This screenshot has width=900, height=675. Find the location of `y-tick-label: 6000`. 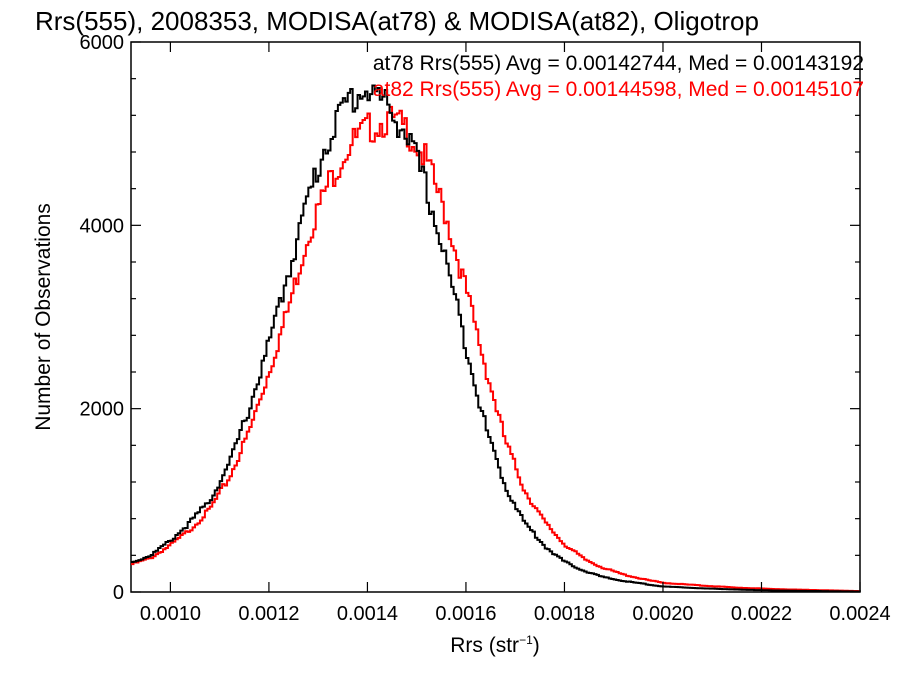

y-tick-label: 6000 is located at coordinates (102, 43).